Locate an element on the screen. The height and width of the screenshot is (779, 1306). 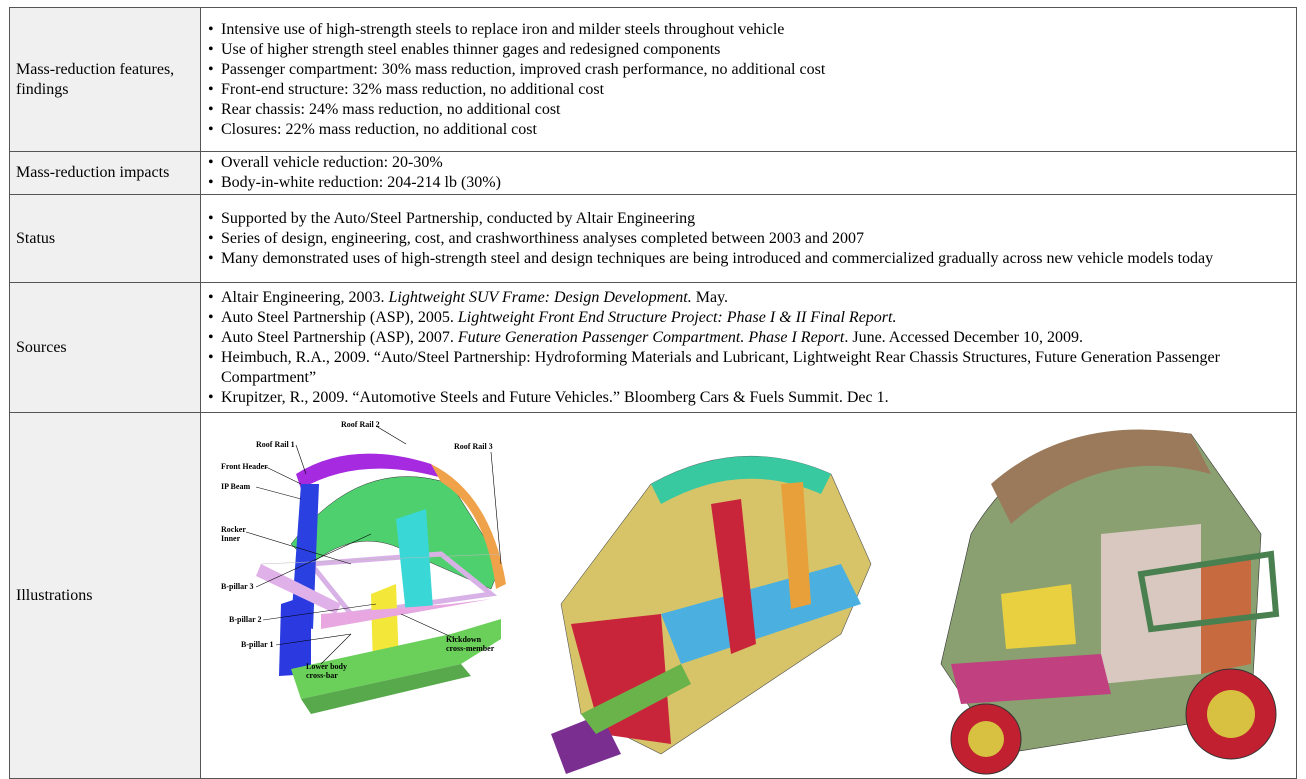
citation-author: Auto Steel Partnership (ASP), 2005. is located at coordinates (337, 317).